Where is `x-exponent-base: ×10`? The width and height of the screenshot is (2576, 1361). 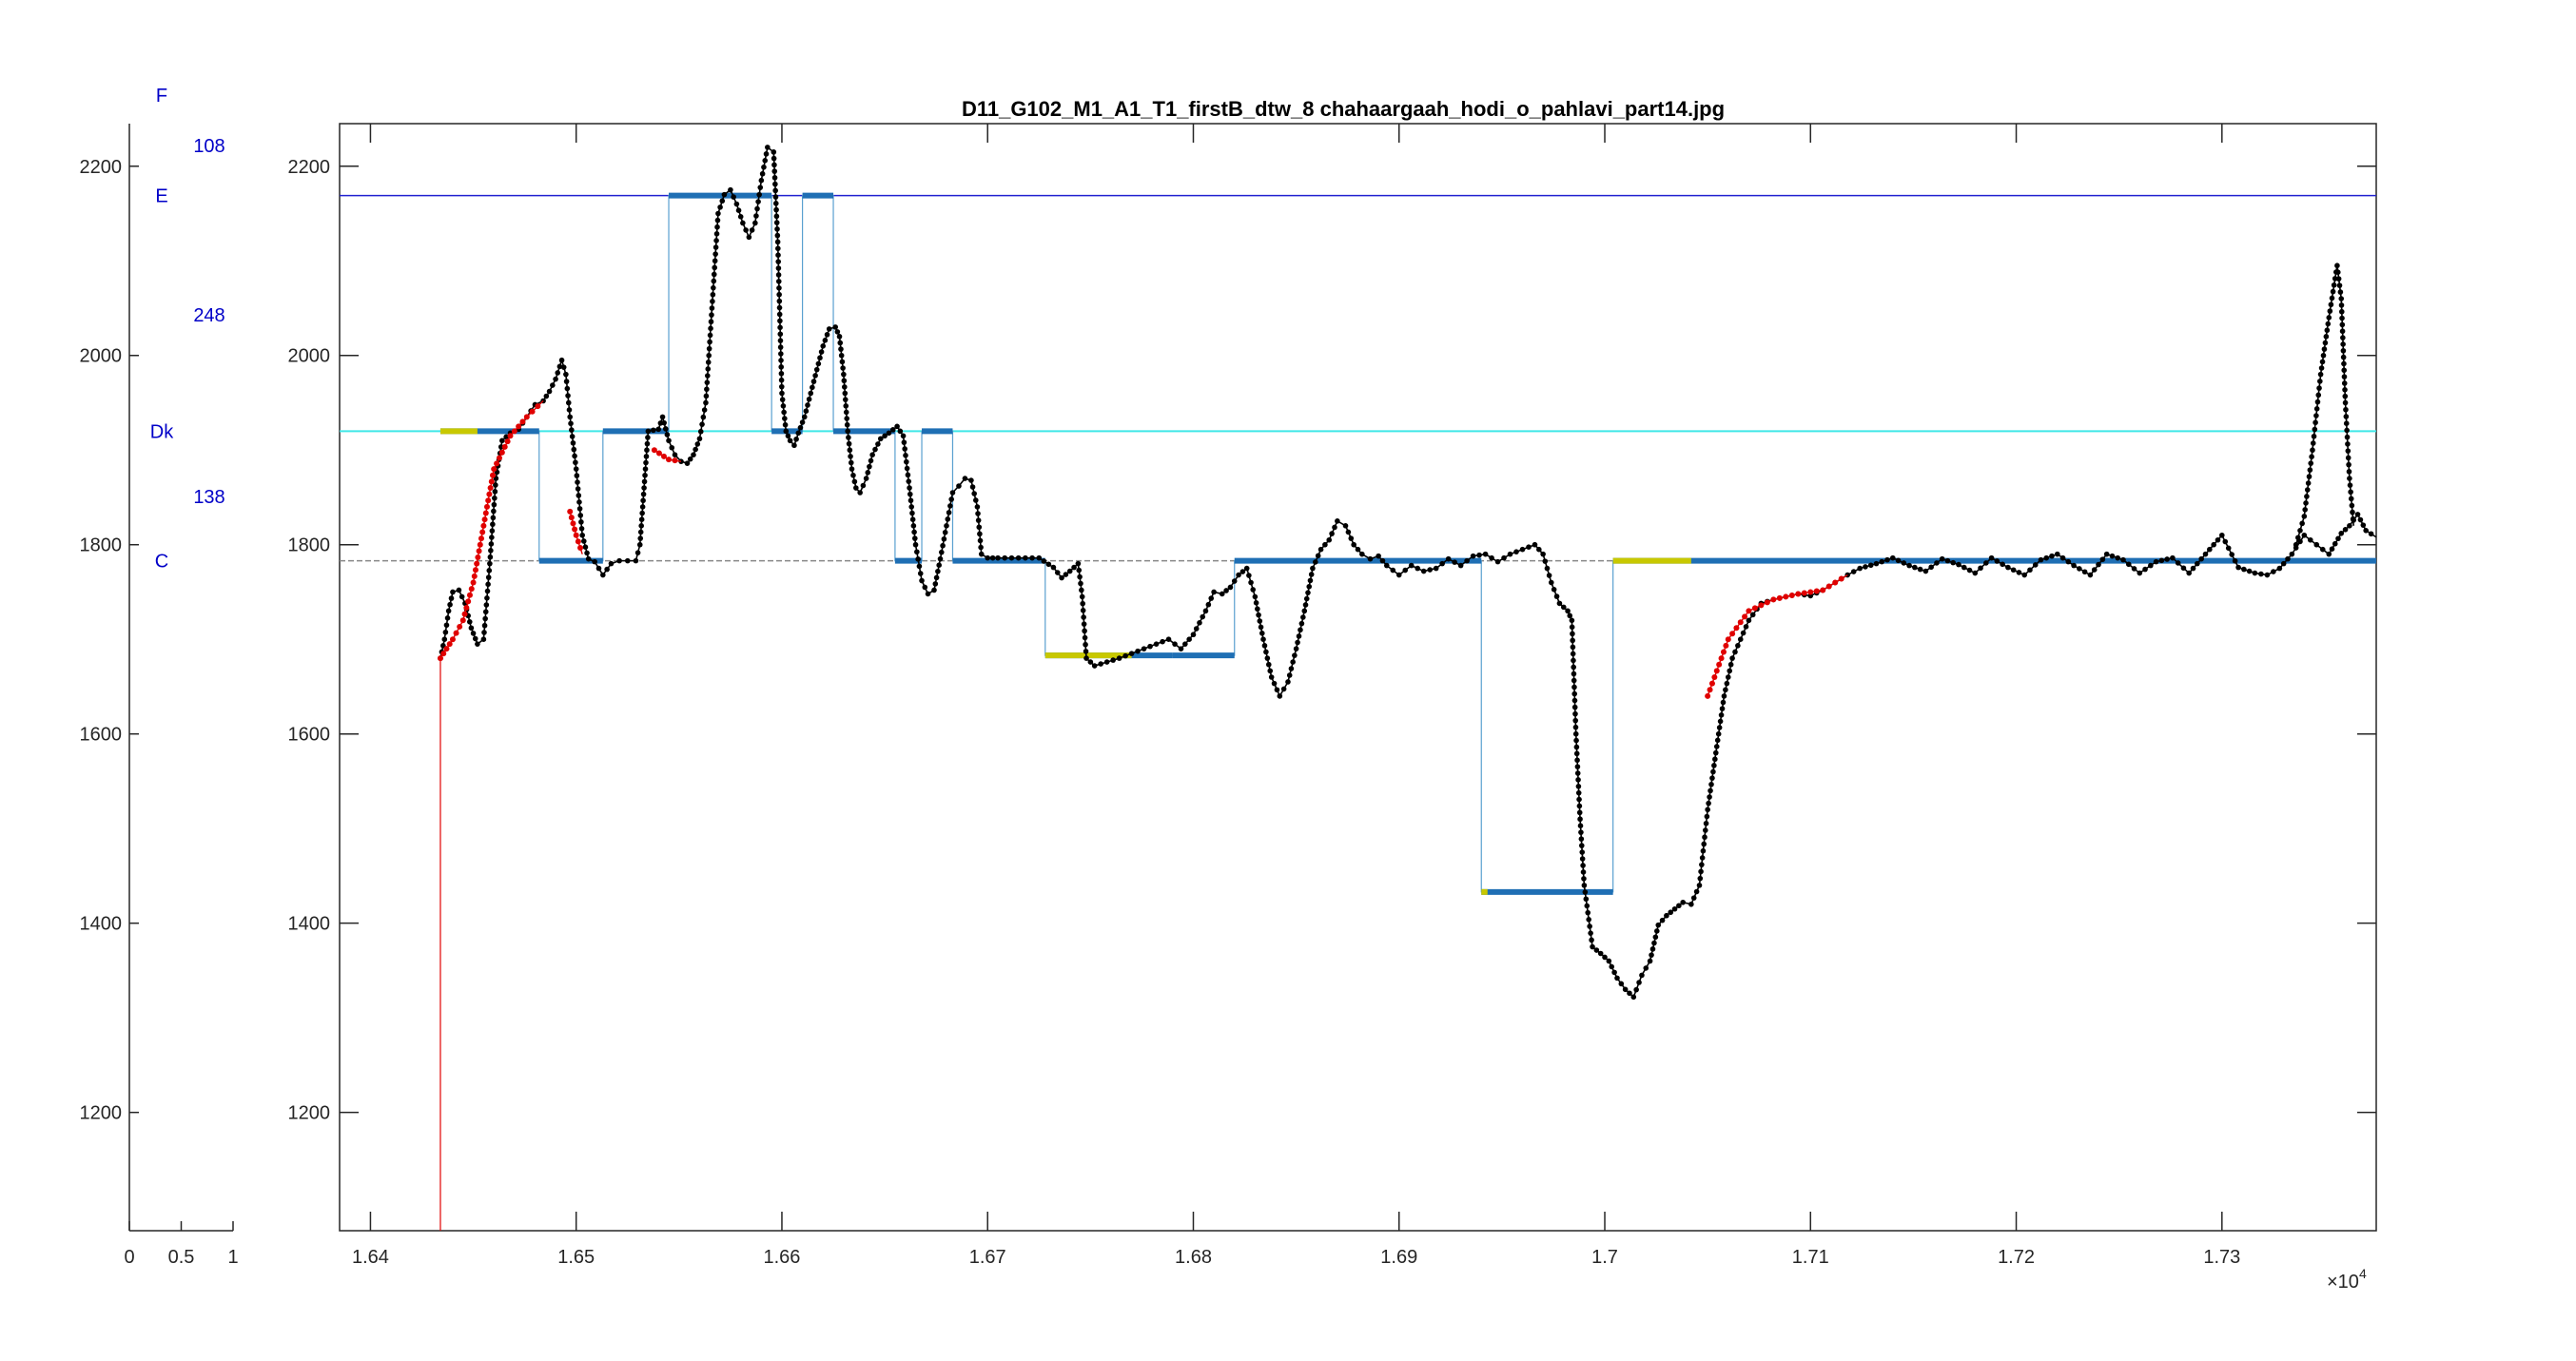 x-exponent-base: ×10 is located at coordinates (2343, 1283).